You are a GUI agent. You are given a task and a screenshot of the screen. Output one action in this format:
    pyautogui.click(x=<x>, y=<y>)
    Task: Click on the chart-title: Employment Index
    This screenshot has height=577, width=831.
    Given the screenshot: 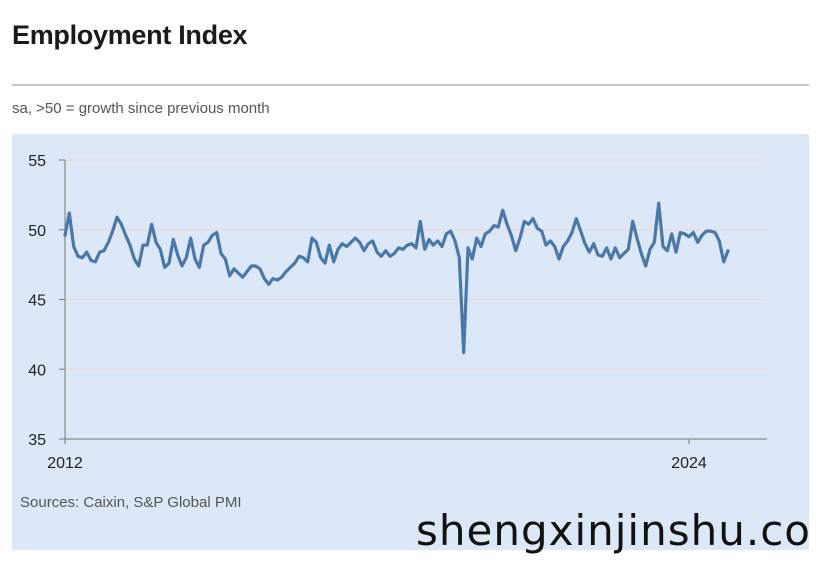 What is the action you would take?
    pyautogui.click(x=130, y=35)
    